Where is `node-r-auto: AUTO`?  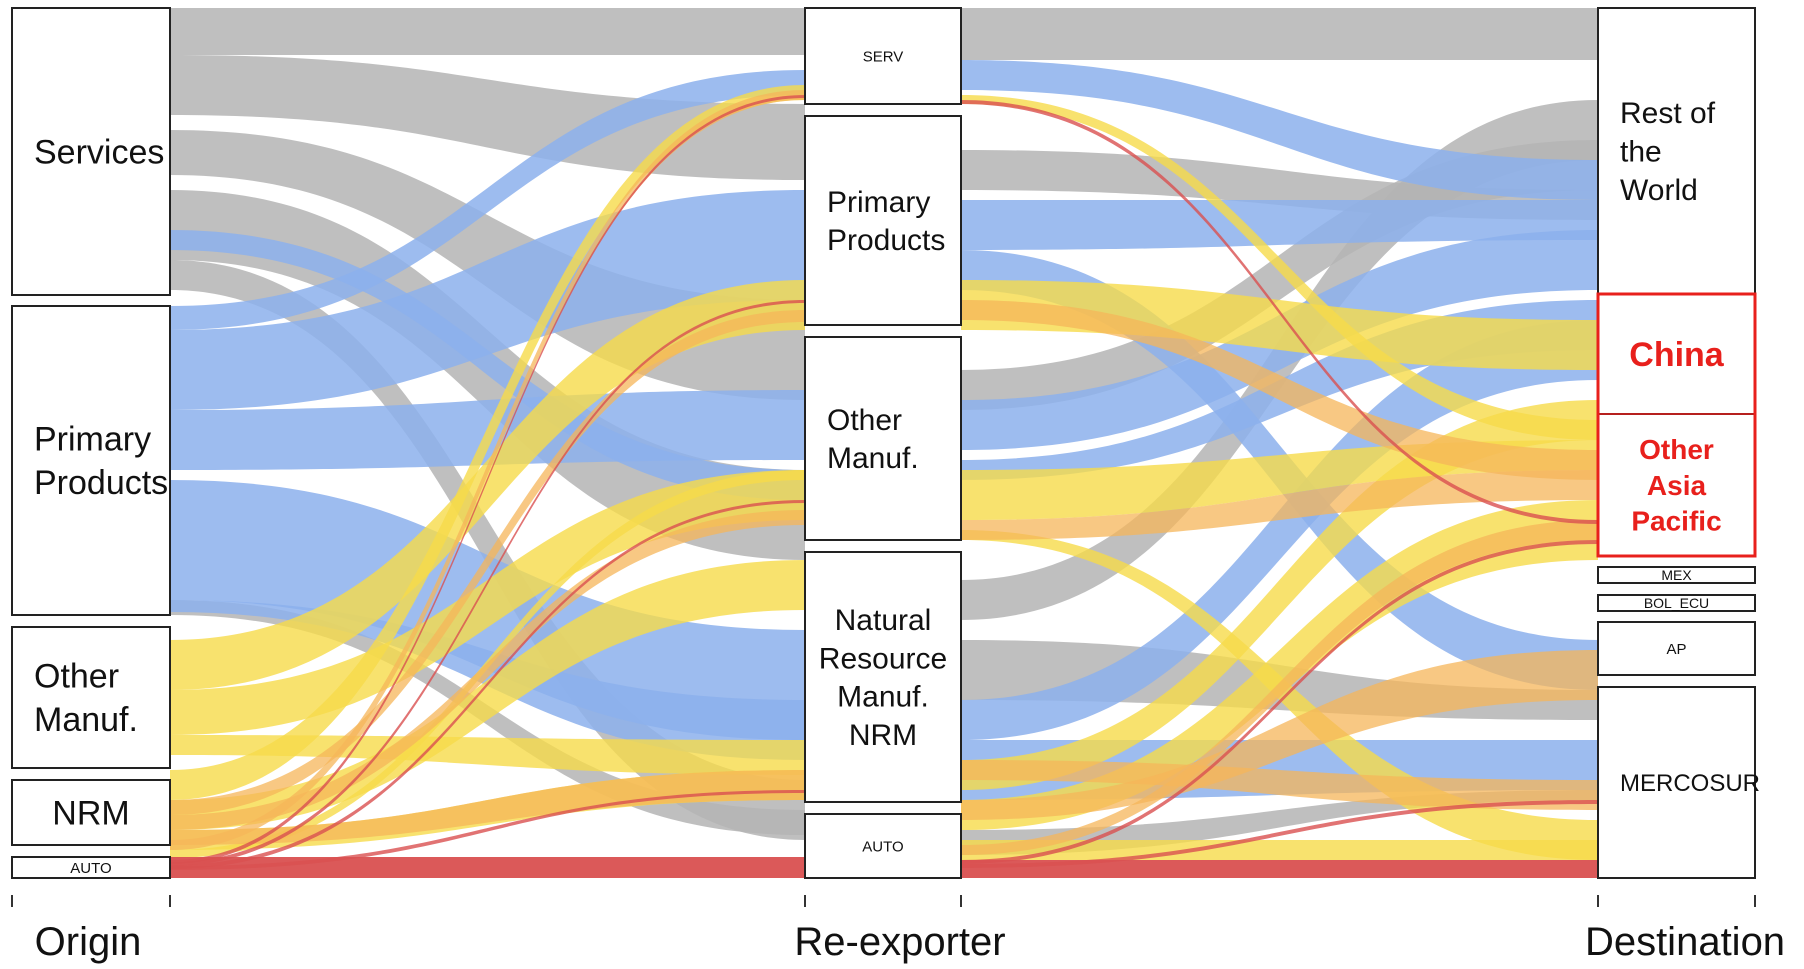
node-r-auto: AUTO is located at coordinates (883, 846).